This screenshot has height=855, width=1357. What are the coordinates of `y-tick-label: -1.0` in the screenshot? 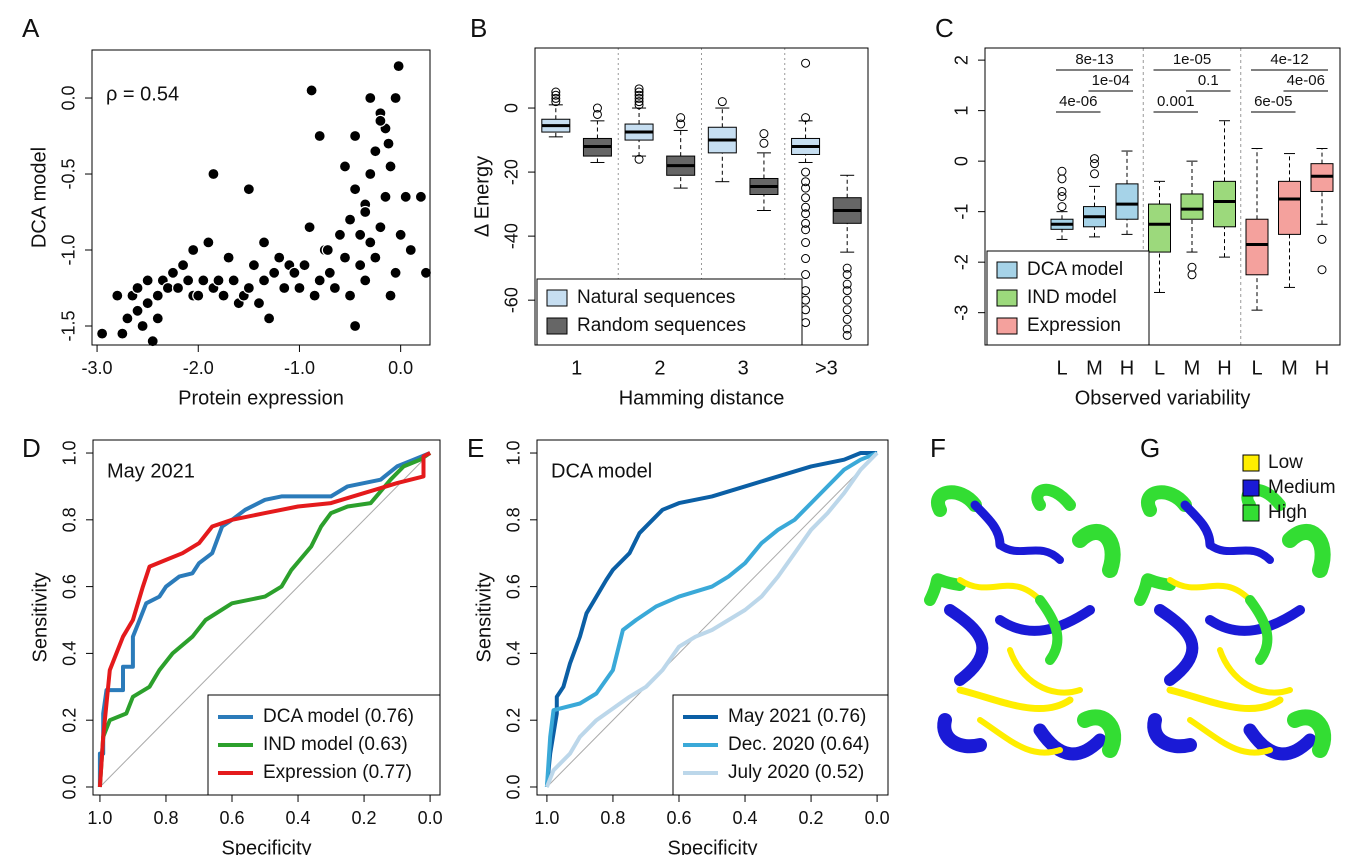 It's located at (69, 249).